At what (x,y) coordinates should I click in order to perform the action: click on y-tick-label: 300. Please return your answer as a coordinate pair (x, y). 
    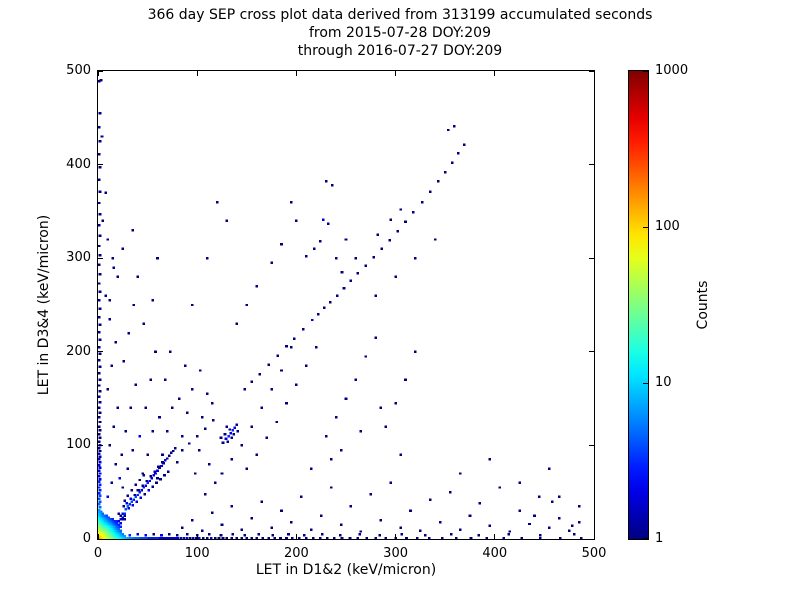
    Looking at the image, I should click on (78, 258).